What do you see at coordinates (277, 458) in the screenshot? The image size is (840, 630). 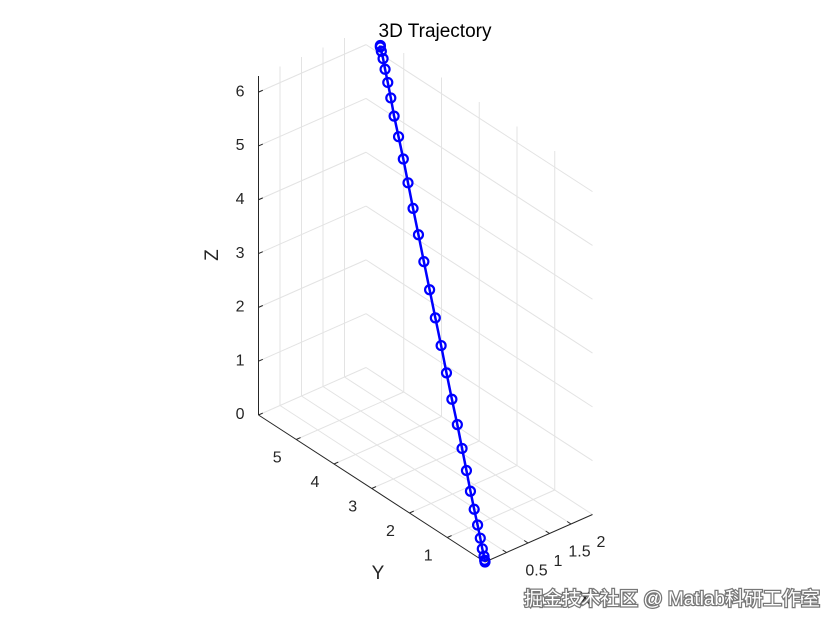 I see `y-tick-label: 5` at bounding box center [277, 458].